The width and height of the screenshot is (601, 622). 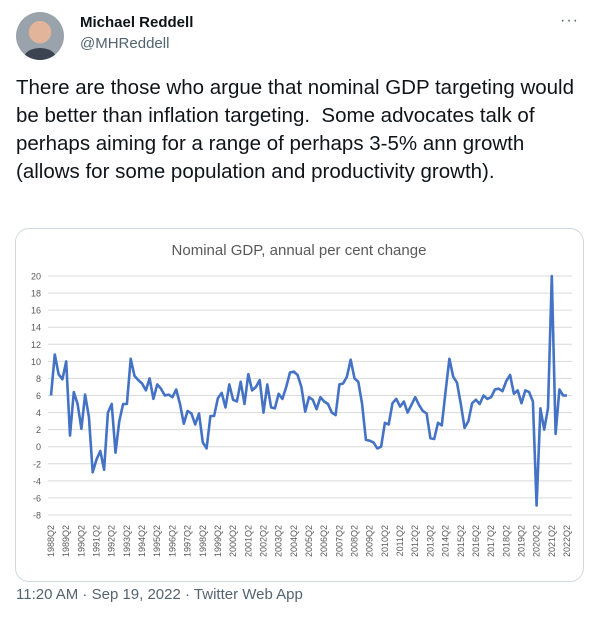 I want to click on x-tick-label: 1990Q2, so click(x=81, y=541).